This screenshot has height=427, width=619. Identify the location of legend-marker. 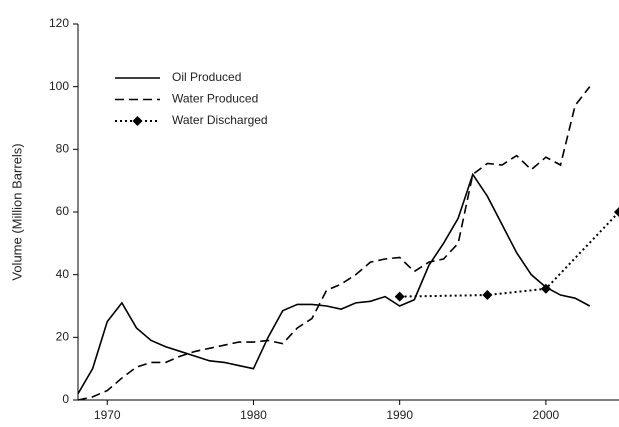
(137, 121).